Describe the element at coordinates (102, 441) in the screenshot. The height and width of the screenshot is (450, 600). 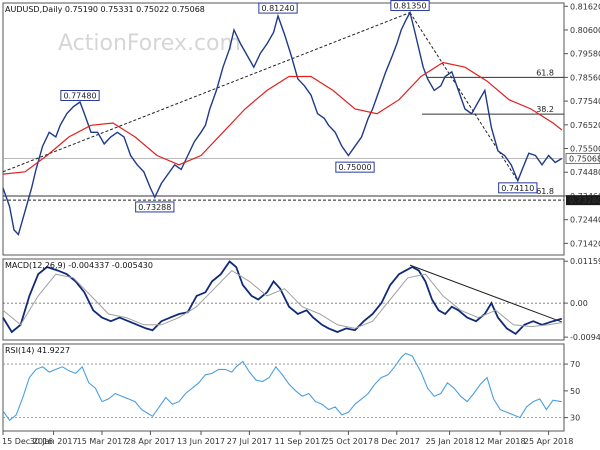
I see `x-tick-label: 15 Mar 2017` at that location.